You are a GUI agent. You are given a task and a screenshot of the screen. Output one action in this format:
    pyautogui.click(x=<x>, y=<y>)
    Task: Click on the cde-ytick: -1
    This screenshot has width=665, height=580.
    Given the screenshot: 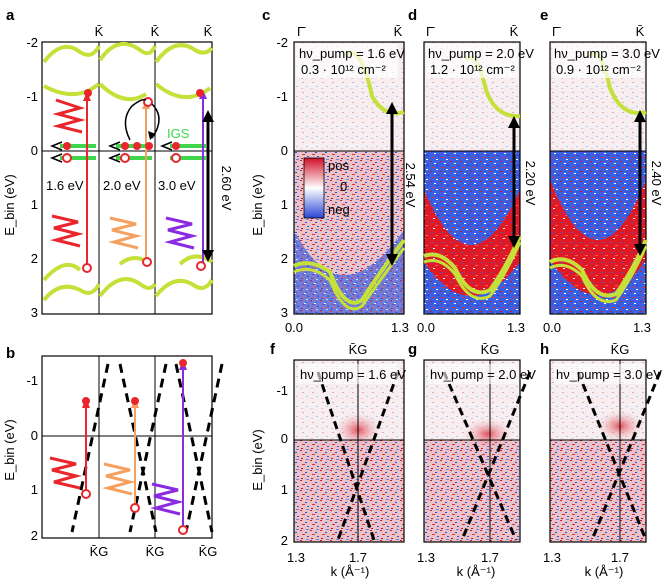 What is the action you would take?
    pyautogui.click(x=282, y=96)
    